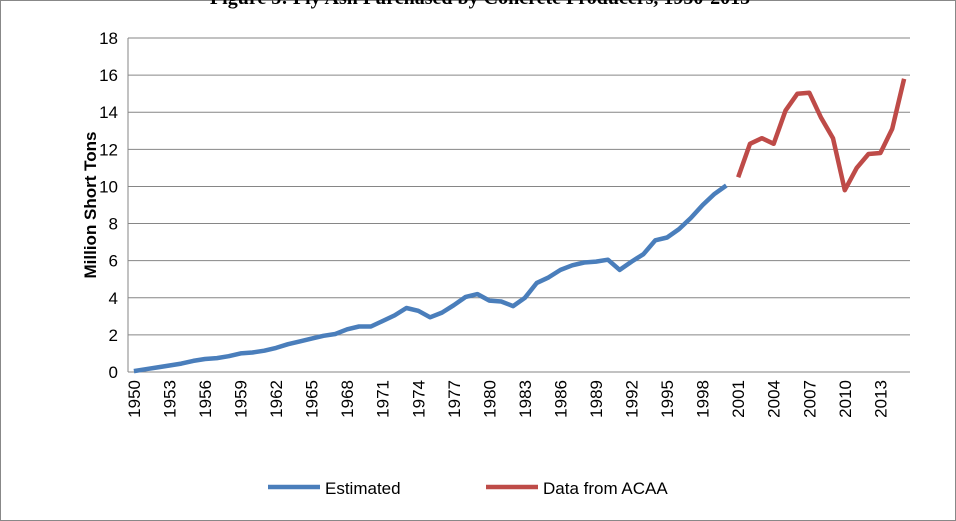 This screenshot has height=521, width=956. What do you see at coordinates (454, 399) in the screenshot?
I see `x-tick-label: 1977` at bounding box center [454, 399].